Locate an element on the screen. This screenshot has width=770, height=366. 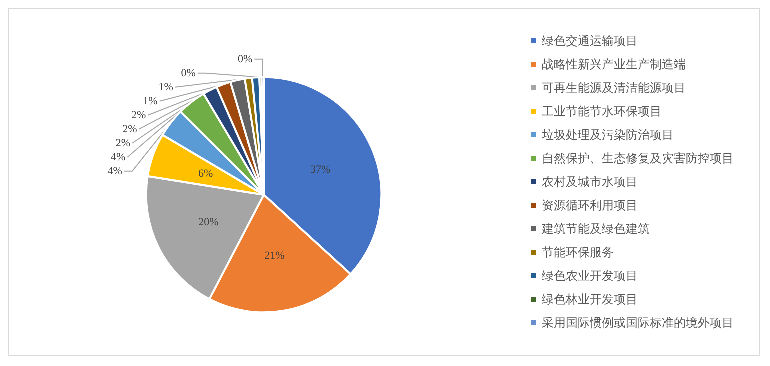
legend-label: 战略性新兴产业生产制造端 is located at coordinates (614, 65).